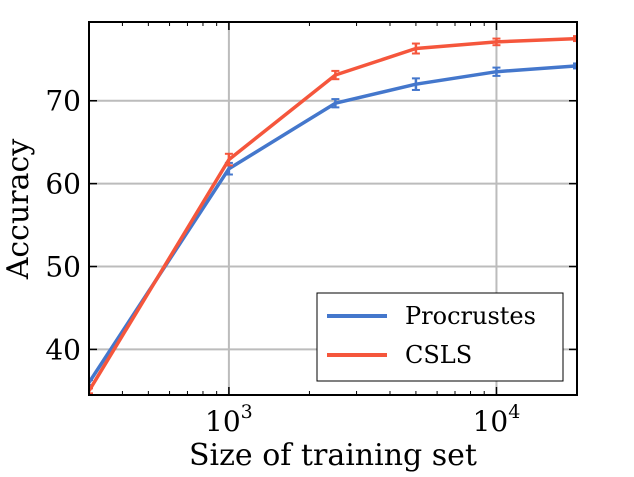  What do you see at coordinates (18, 210) in the screenshot?
I see `y-axis-title: Accuracy` at bounding box center [18, 210].